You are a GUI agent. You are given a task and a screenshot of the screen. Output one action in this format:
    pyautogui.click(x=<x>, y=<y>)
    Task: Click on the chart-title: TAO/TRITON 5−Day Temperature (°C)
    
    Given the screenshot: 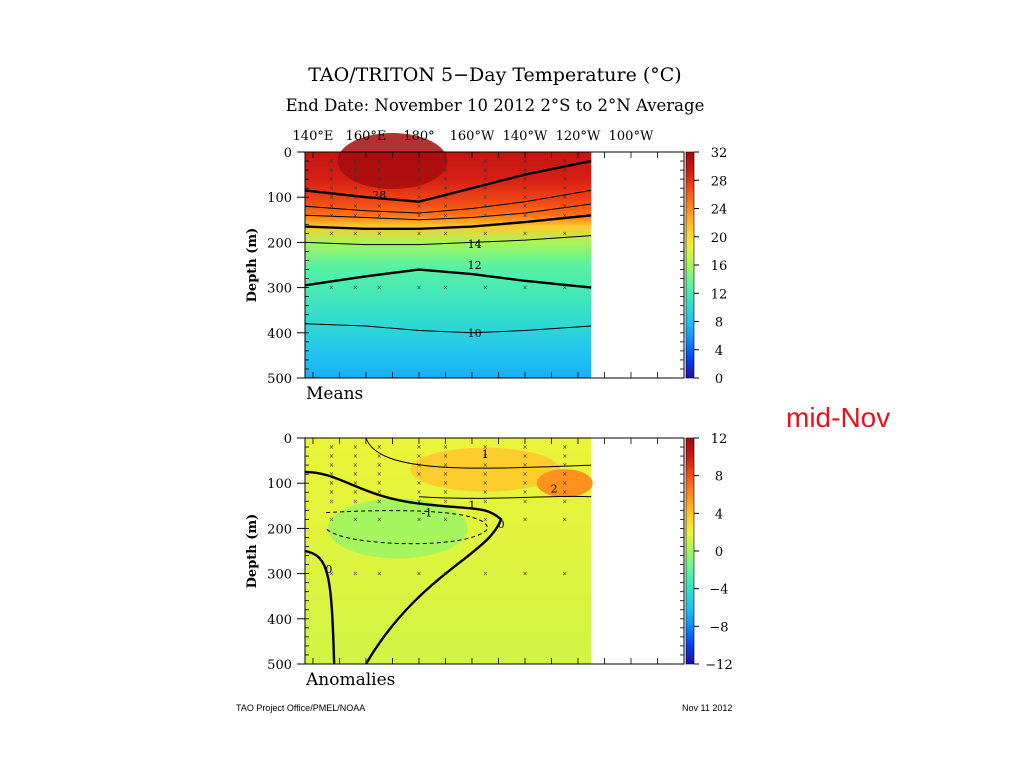 What is the action you would take?
    pyautogui.click(x=495, y=75)
    